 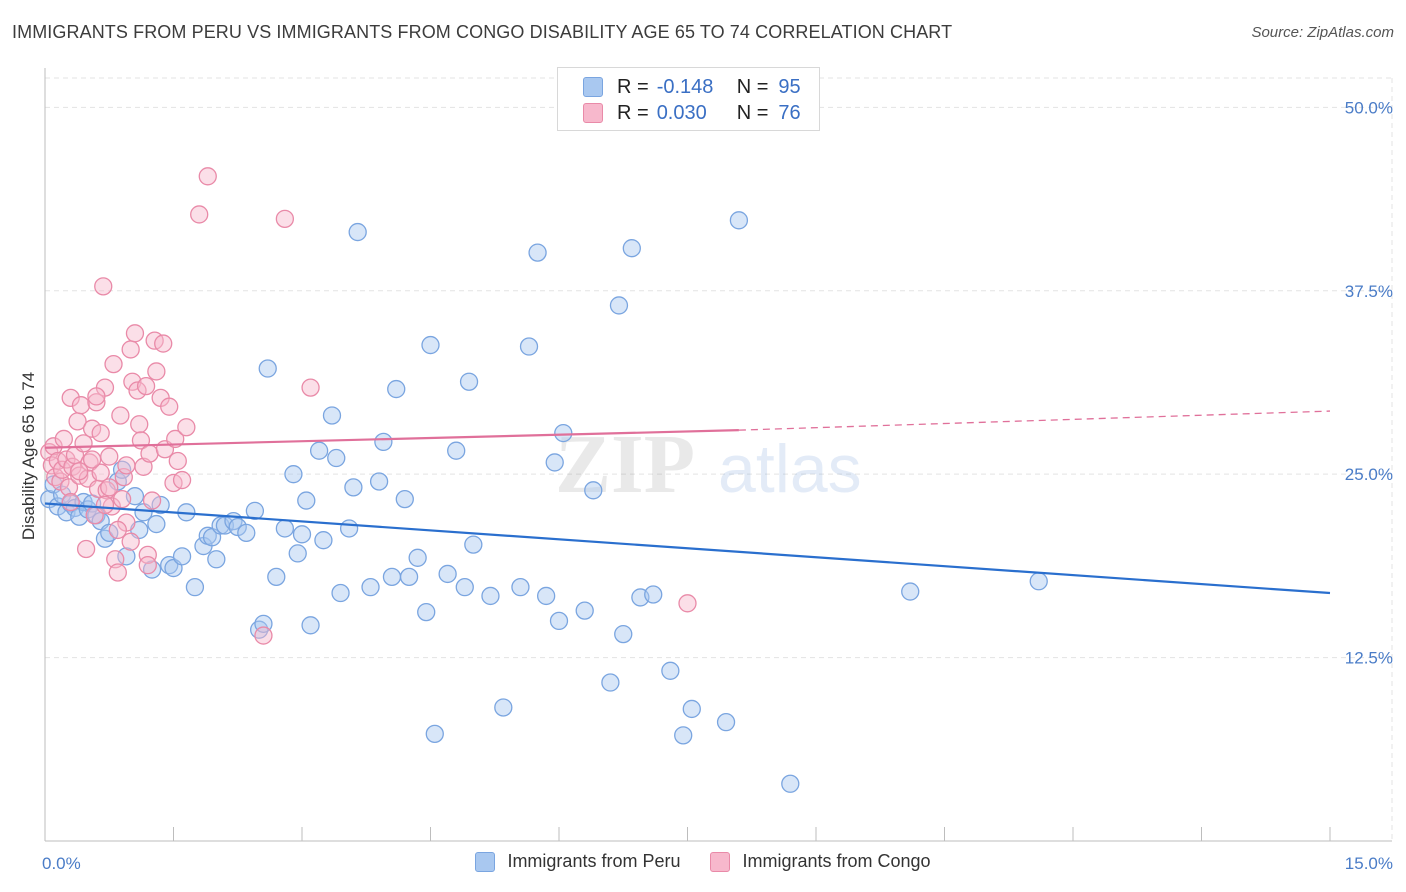 I want to click on x-tick-label-min: 0.0%, so click(x=61, y=863).